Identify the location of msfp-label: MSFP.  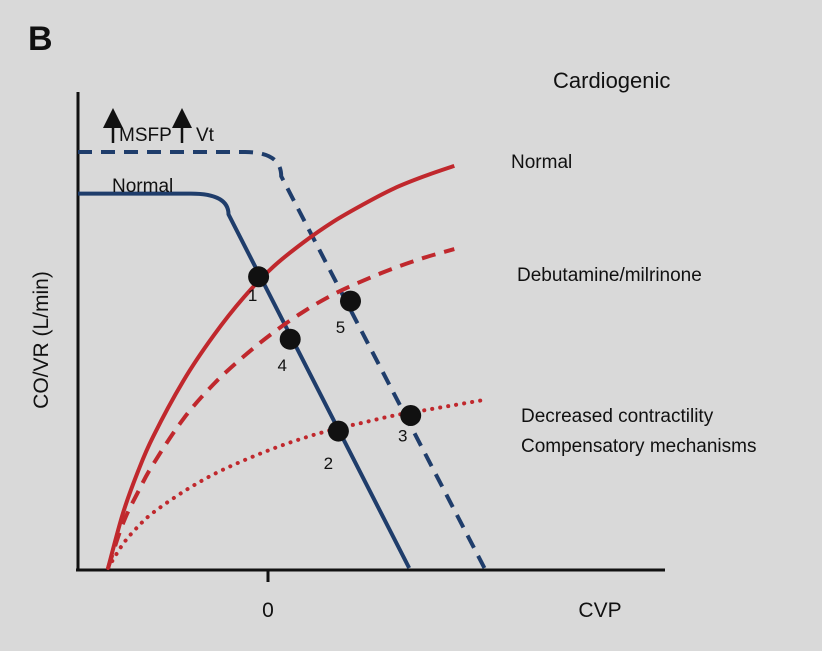
(145, 135).